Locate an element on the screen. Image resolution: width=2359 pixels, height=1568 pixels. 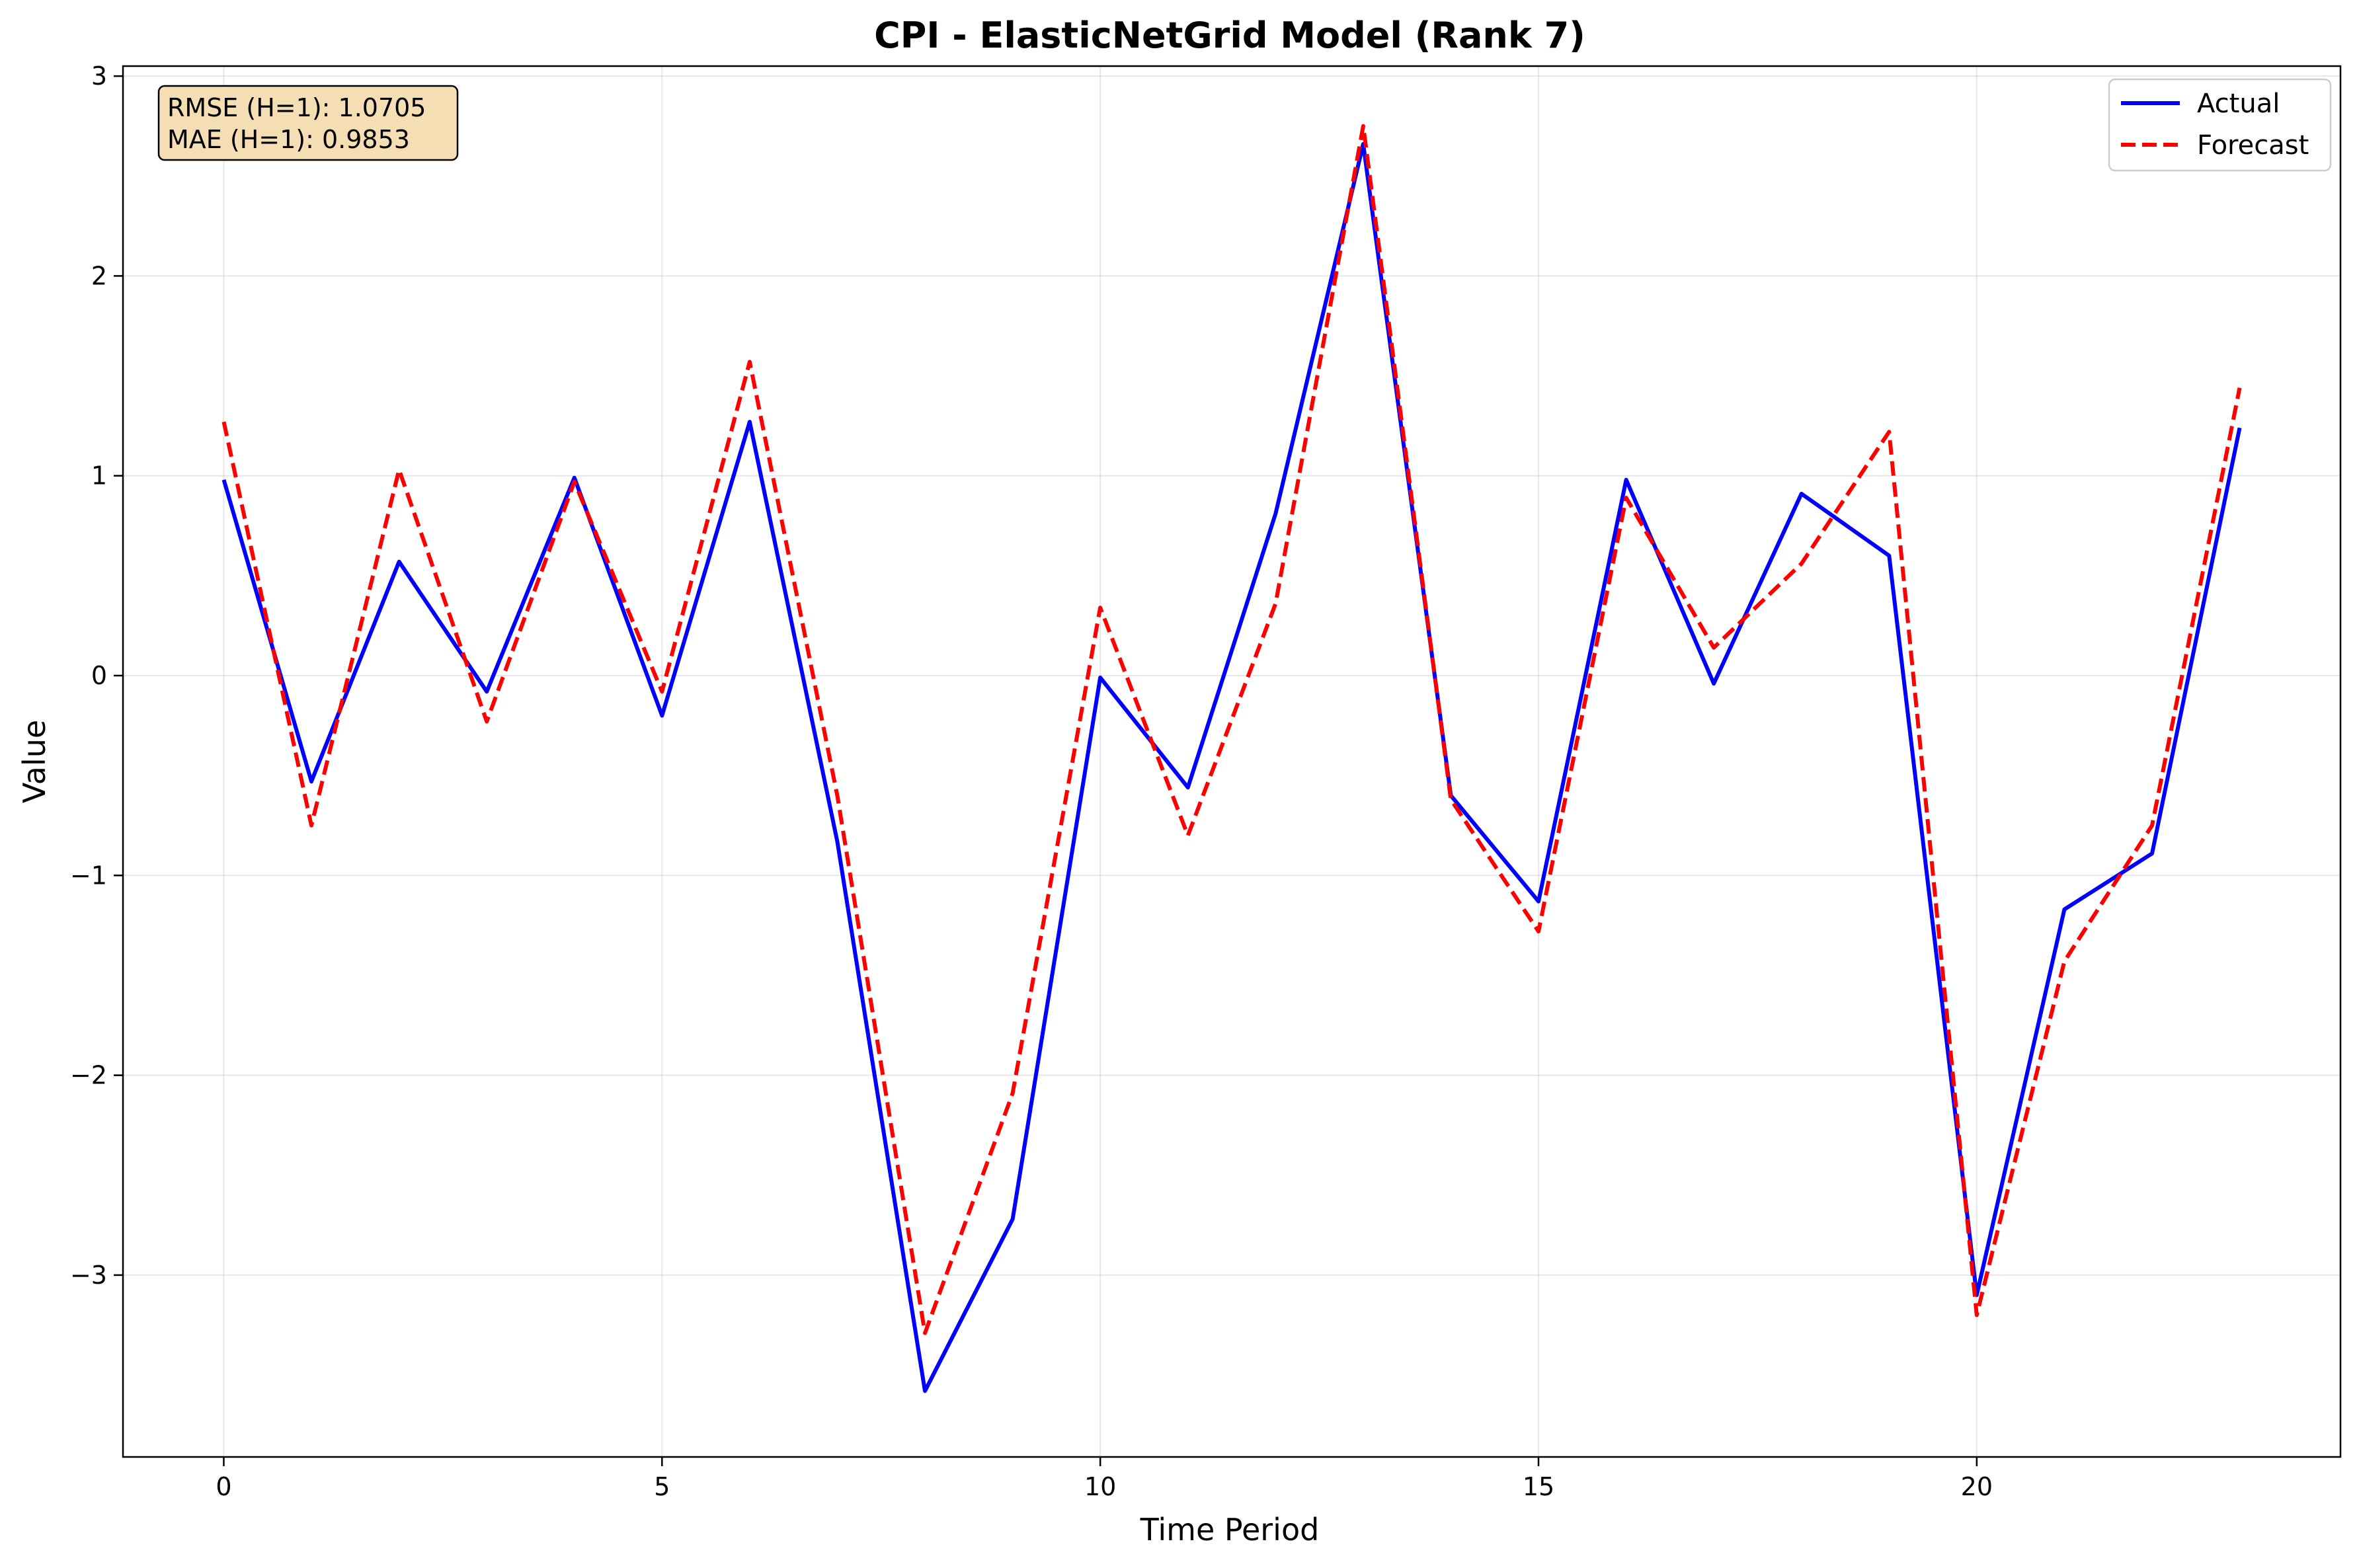
legend-label-actual: Actual is located at coordinates (2238, 104).